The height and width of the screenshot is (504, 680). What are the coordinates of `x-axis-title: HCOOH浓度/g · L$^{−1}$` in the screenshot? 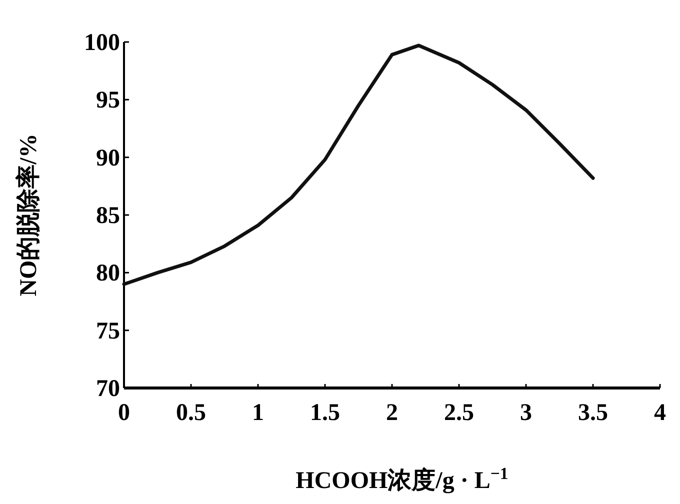 It's located at (402, 479).